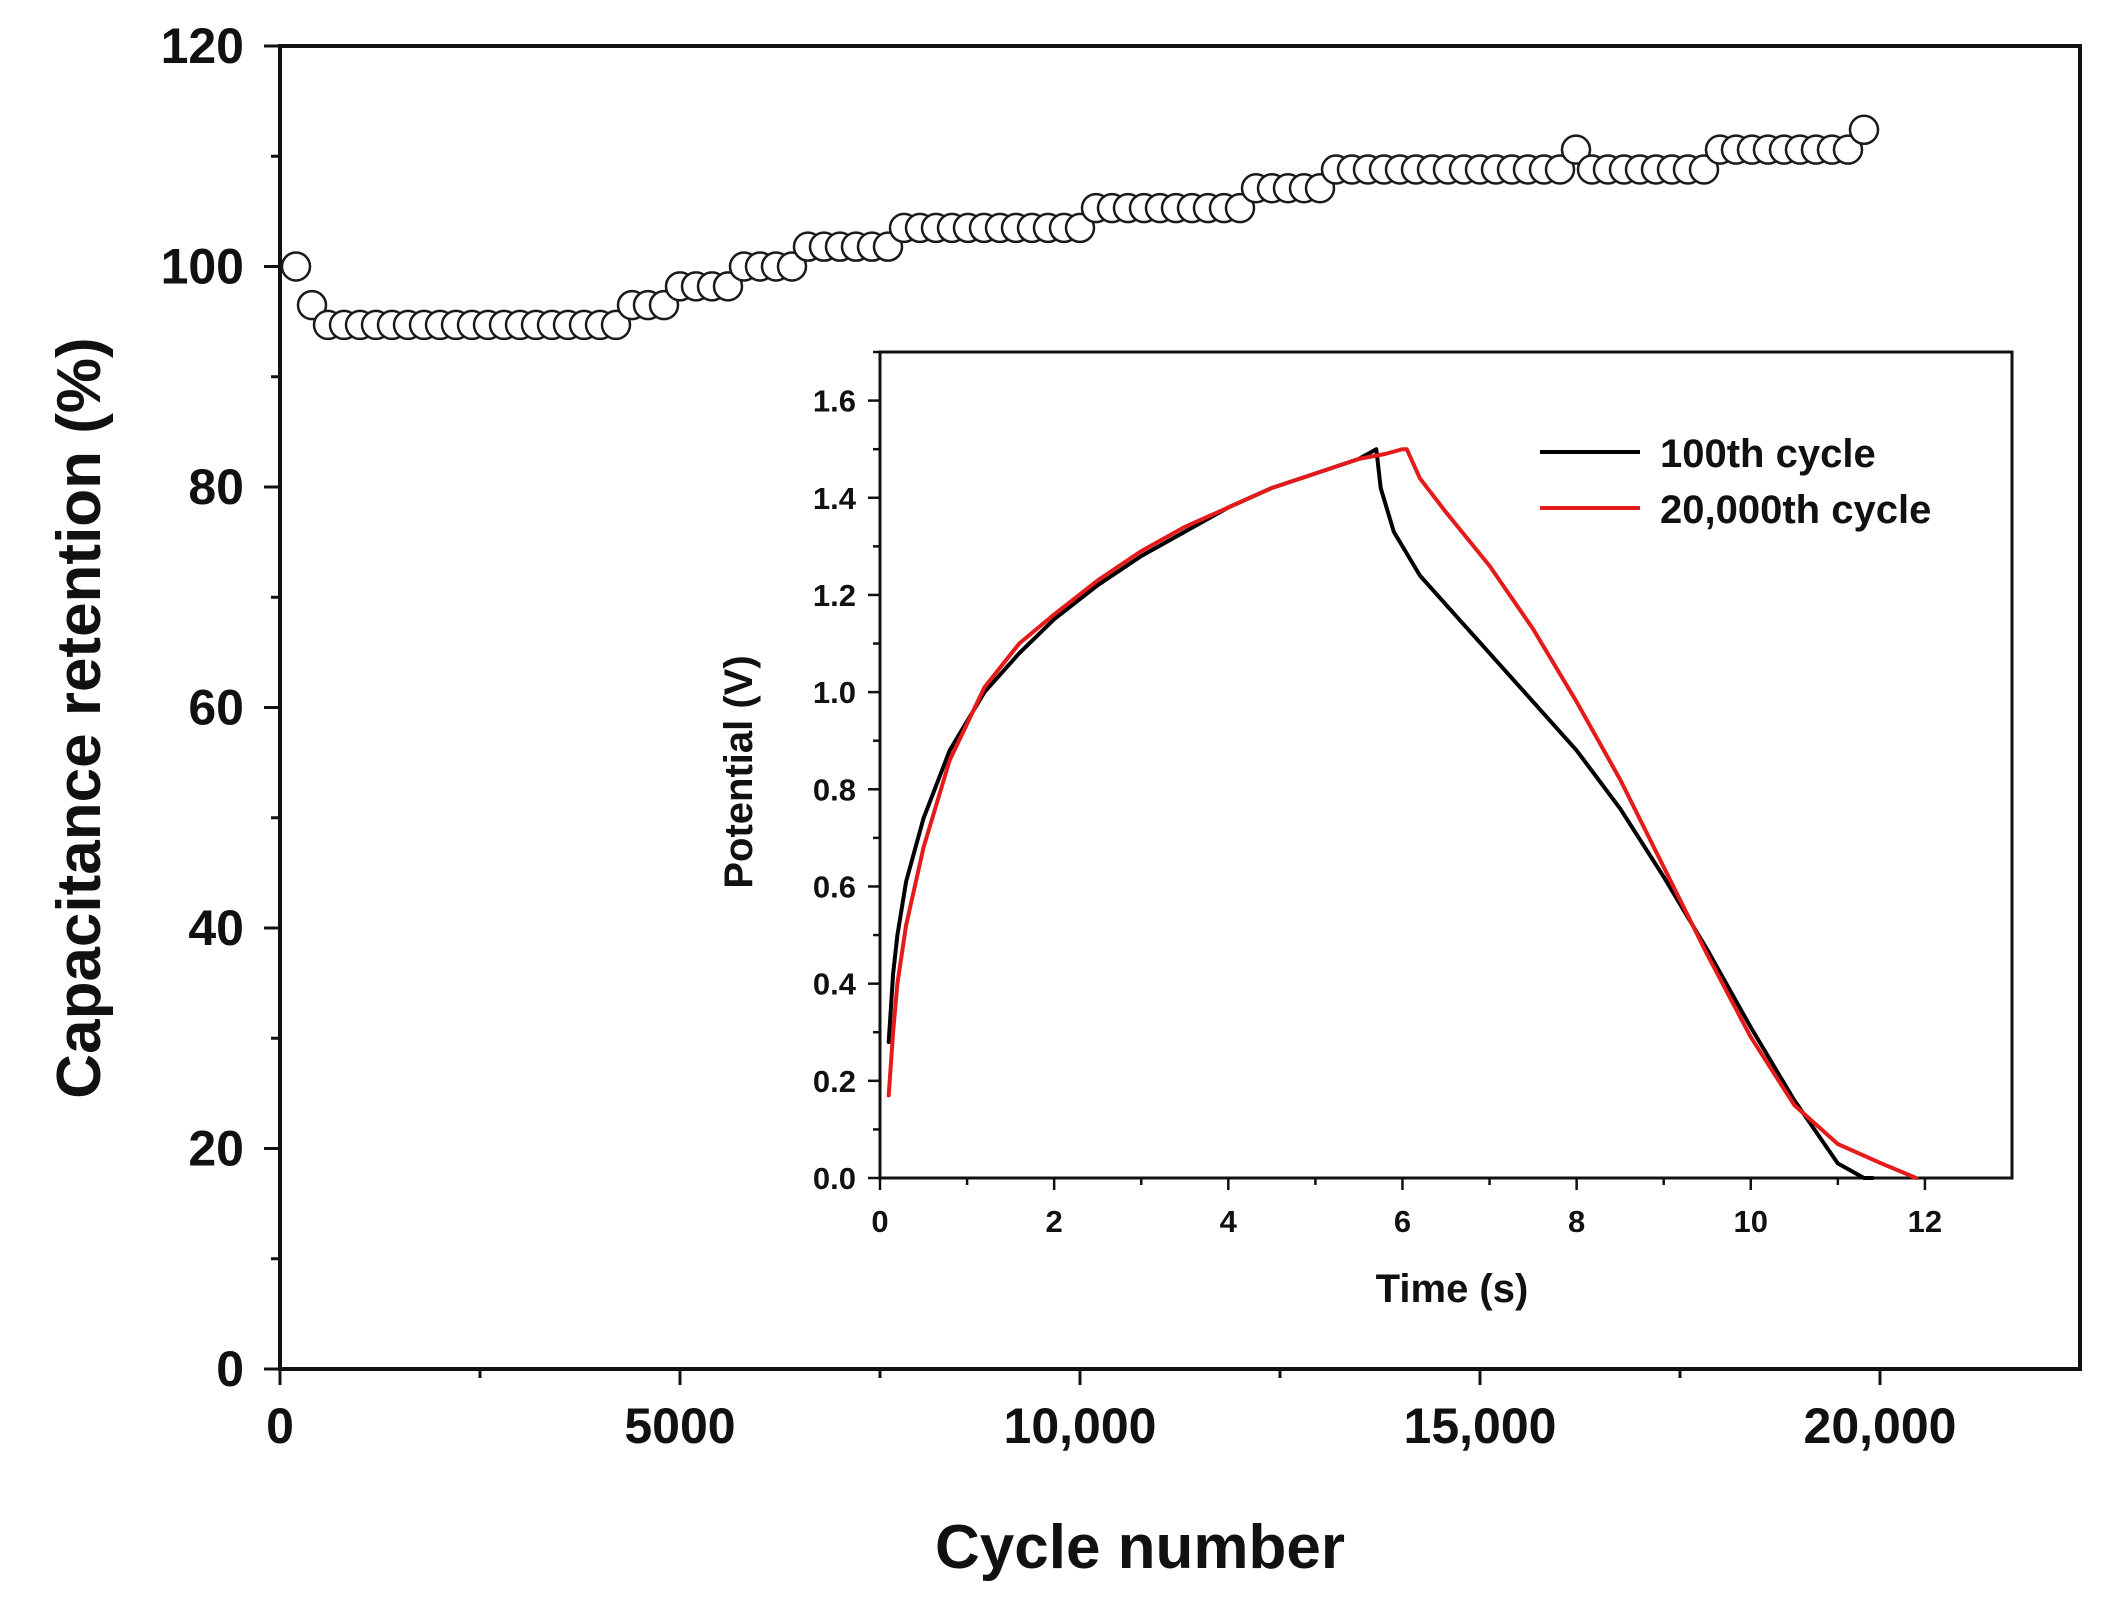 The image size is (2104, 1606). What do you see at coordinates (1751, 1221) in the screenshot?
I see `inset-x-tick-label: 10` at bounding box center [1751, 1221].